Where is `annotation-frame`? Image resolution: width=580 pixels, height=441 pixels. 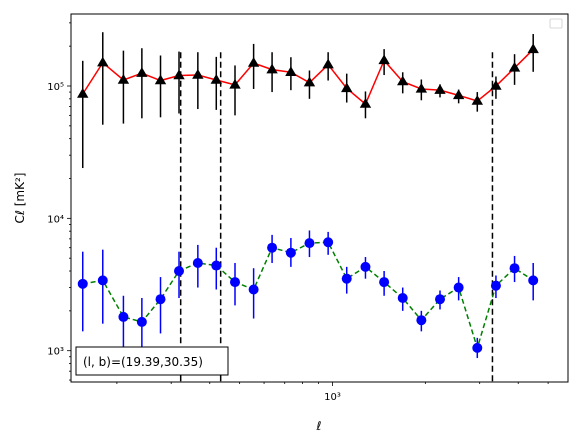
annotation-frame is located at coordinates (152, 361).